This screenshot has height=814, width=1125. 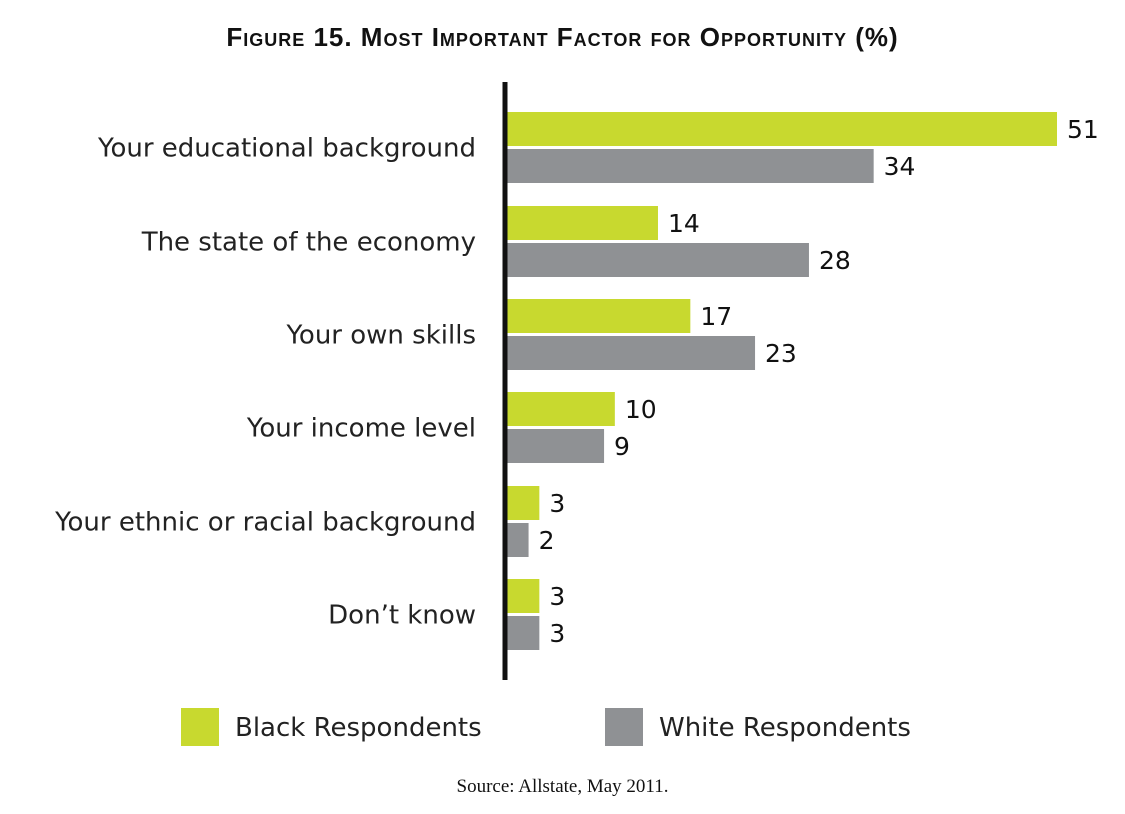 What do you see at coordinates (562, 786) in the screenshot?
I see `source-note: Source: Allstate, May 2011.` at bounding box center [562, 786].